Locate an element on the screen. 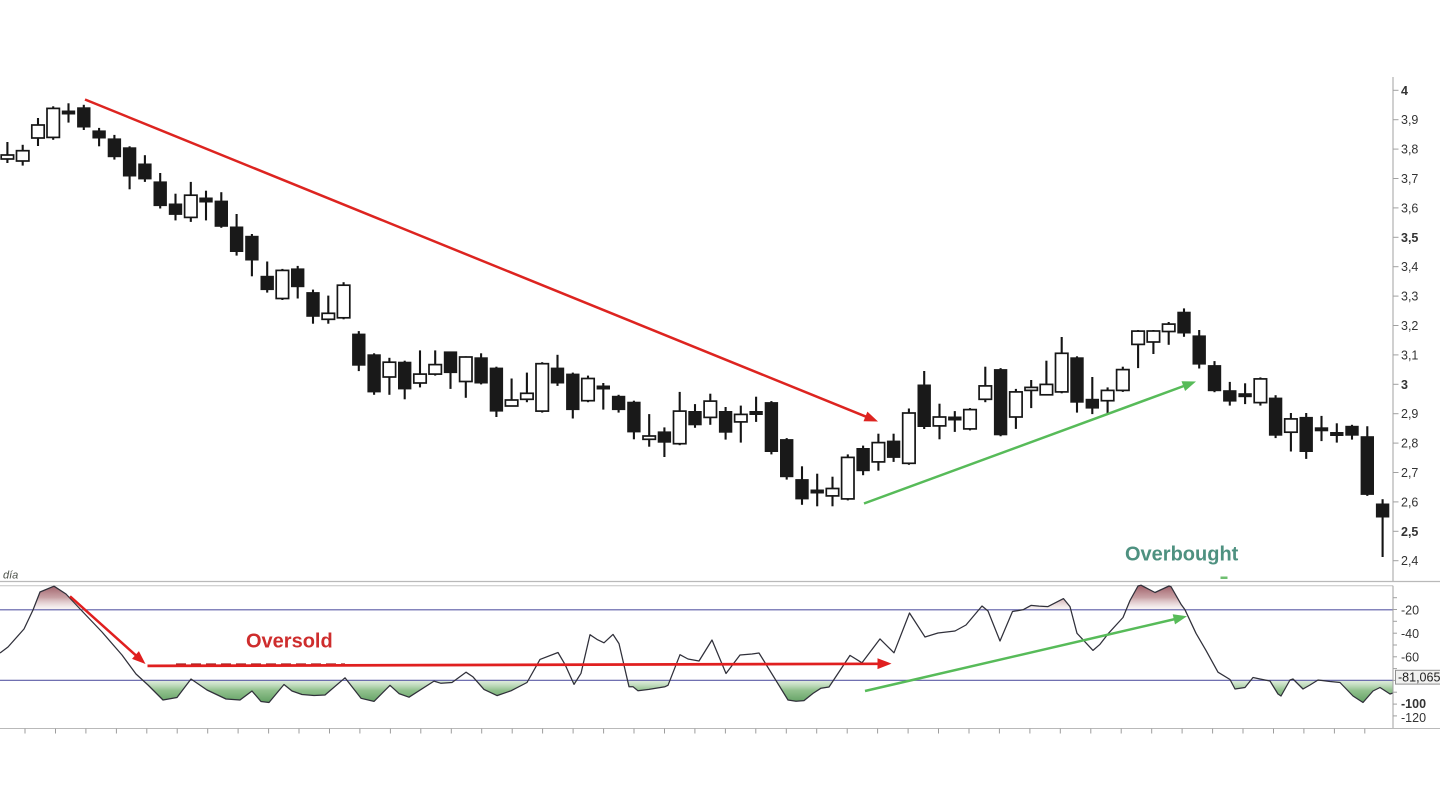 This screenshot has height=810, width=1440. svg-text: Oversold is located at coordinates (289, 642).